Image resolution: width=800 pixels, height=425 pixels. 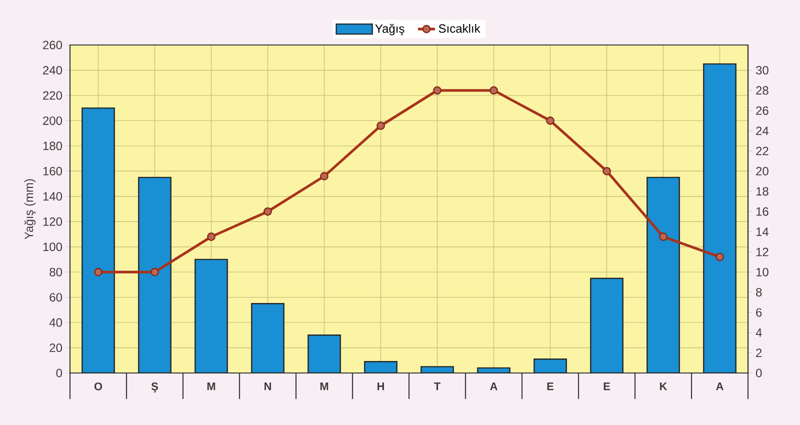 I want to click on y-tick-label: 260, so click(x=52, y=45).